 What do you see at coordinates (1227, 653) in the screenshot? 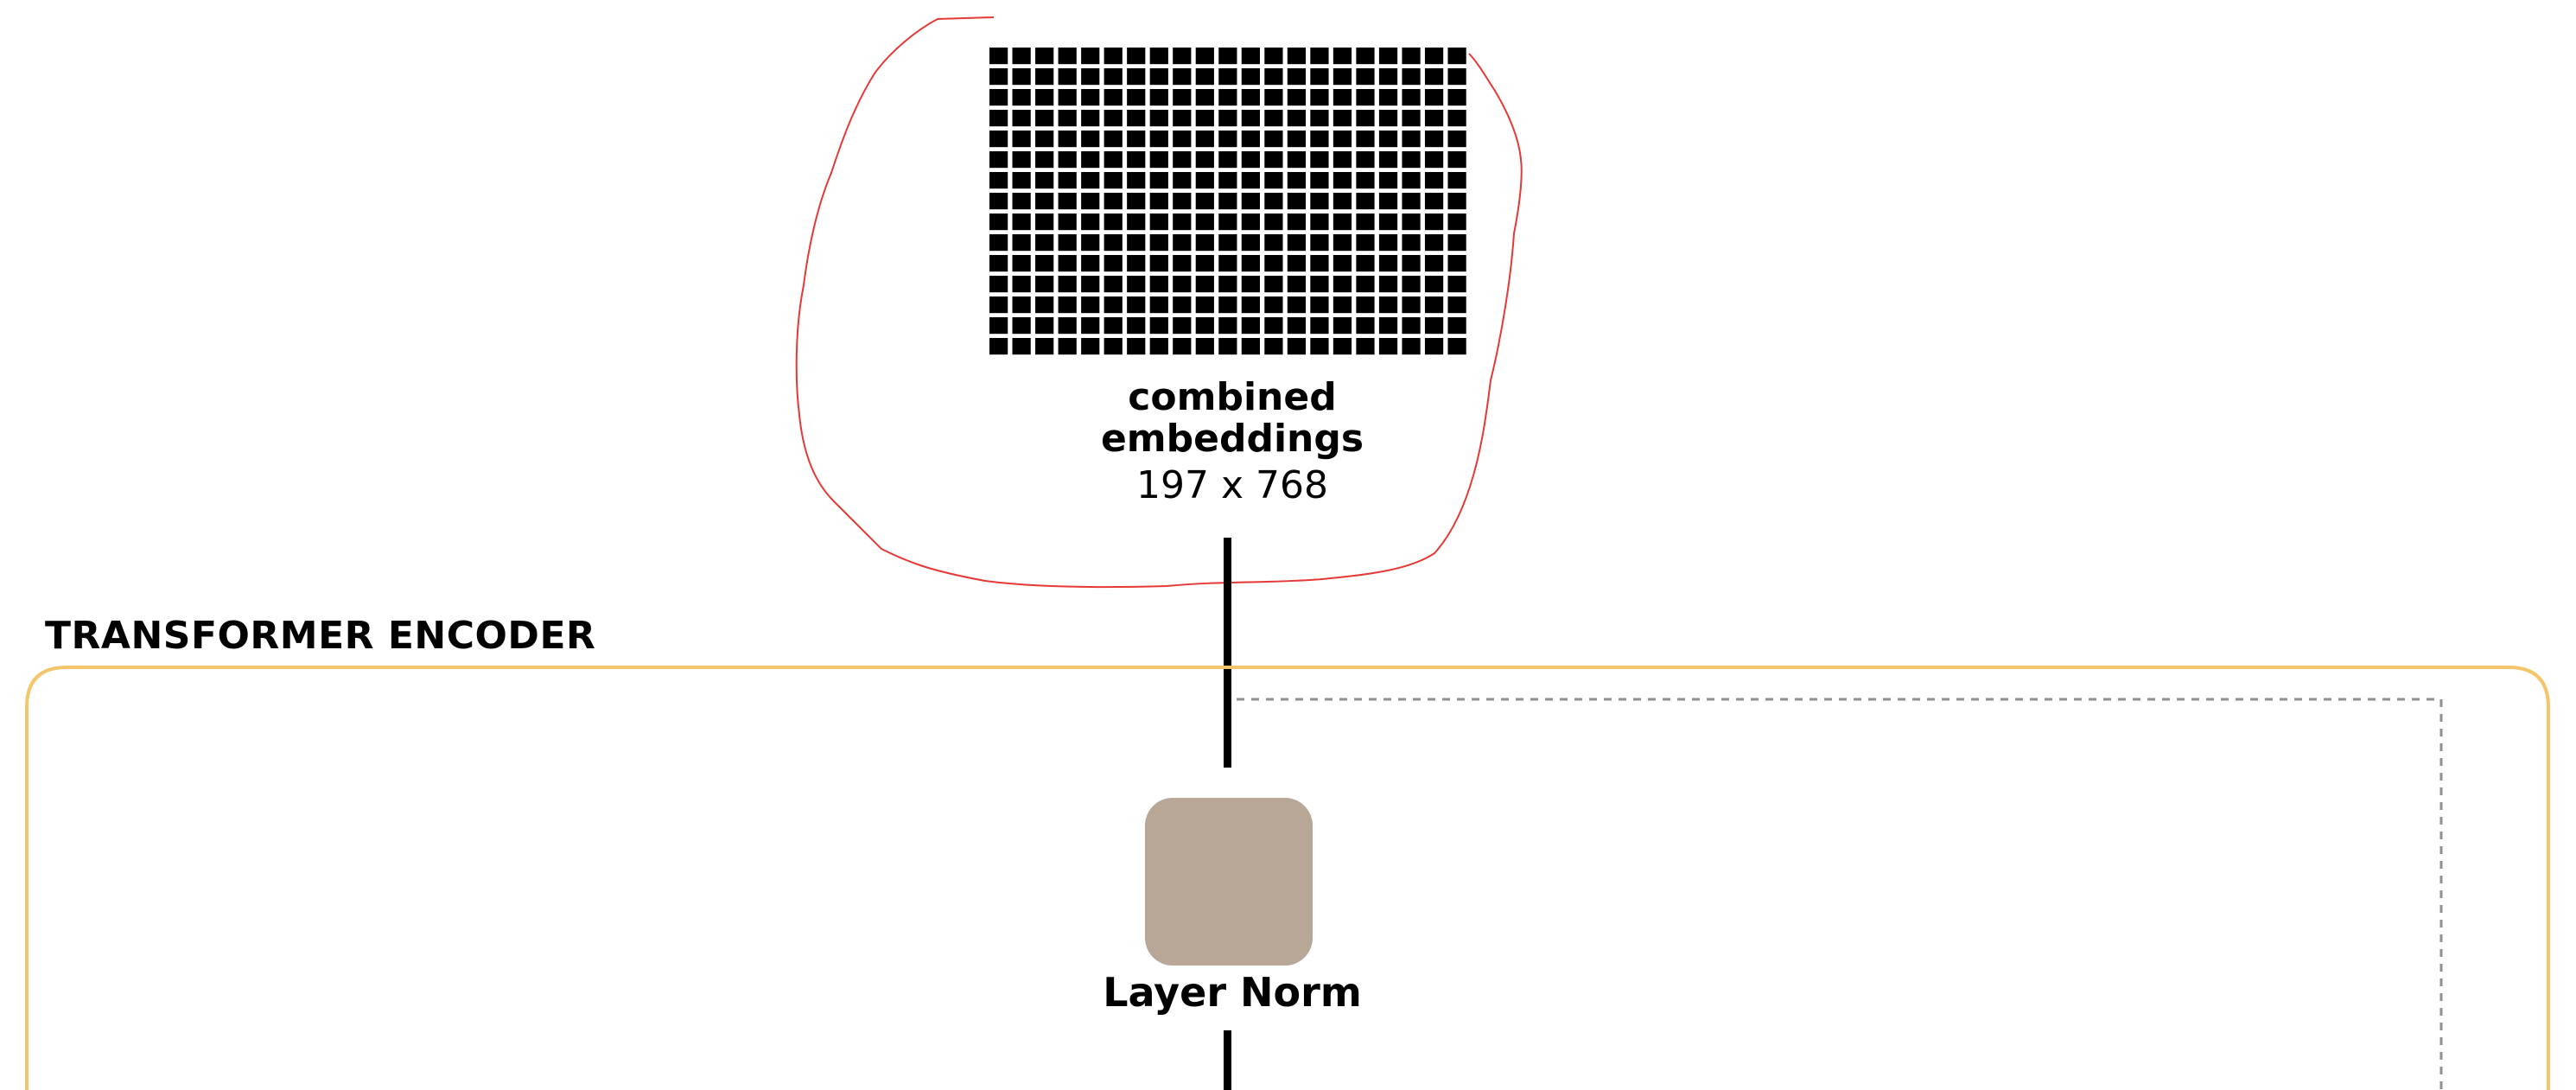
I see `connector-line-top` at bounding box center [1227, 653].